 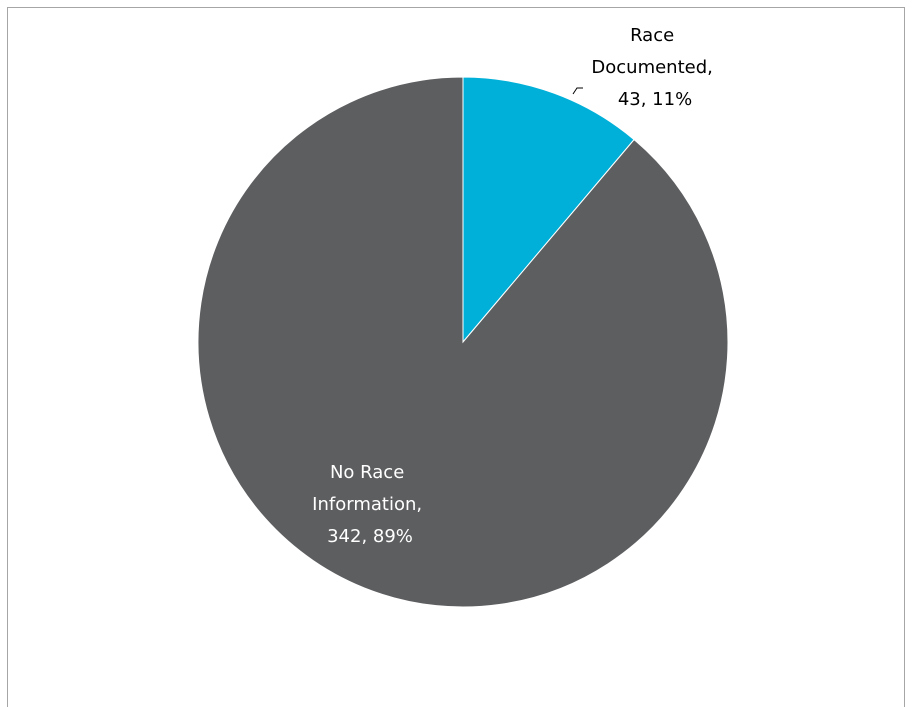 What do you see at coordinates (367, 472) in the screenshot?
I see `slice-label-no-race-information-line-1: No Race` at bounding box center [367, 472].